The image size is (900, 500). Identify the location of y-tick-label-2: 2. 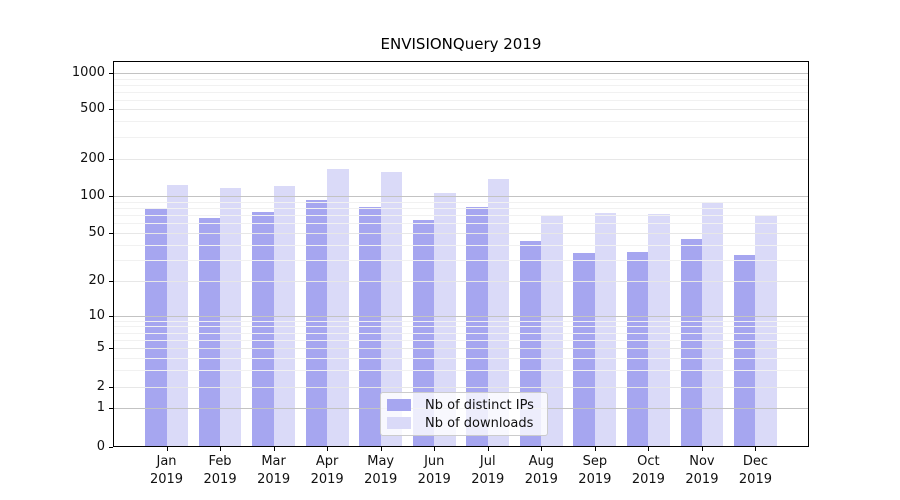
(100, 386).